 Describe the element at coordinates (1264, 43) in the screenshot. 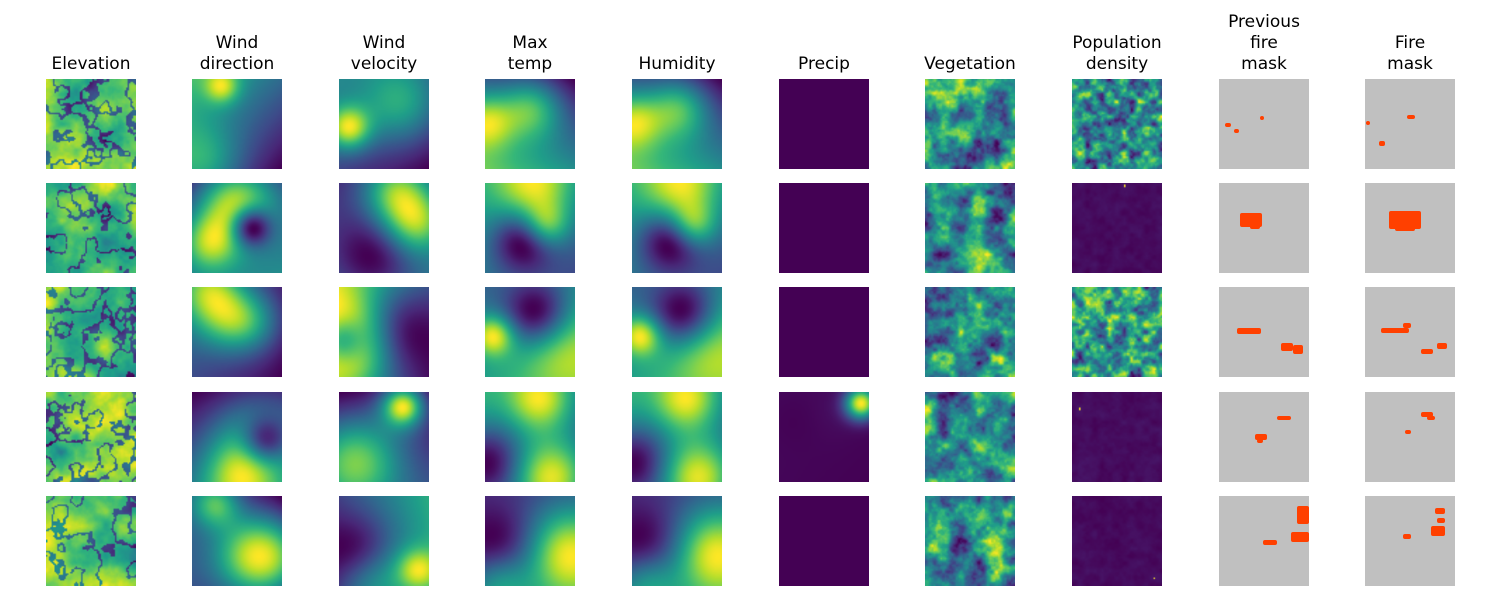

I see `column-title-previous-fire-mask: Previous fire mask` at that location.